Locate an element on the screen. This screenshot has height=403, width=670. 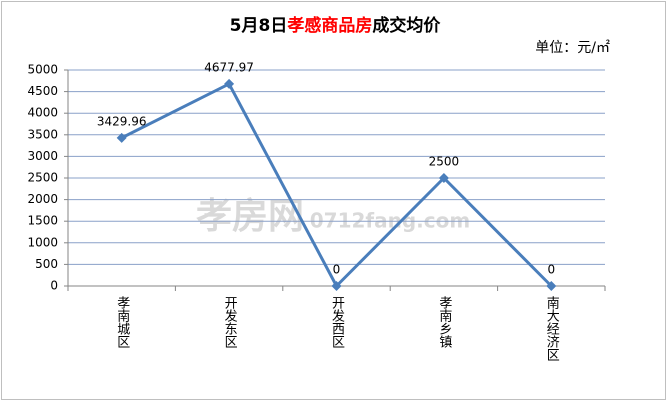
x-tick-label: 孝南城区 is located at coordinates (122, 322).